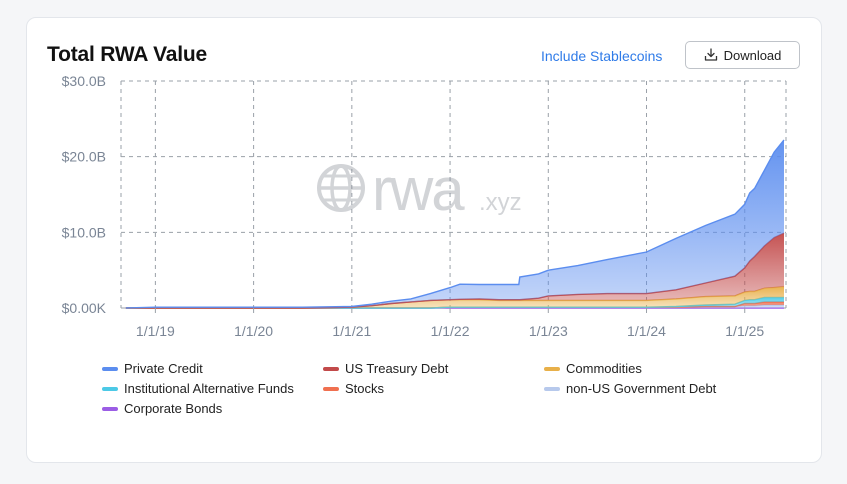  I want to click on y-tick-label: $10.0B, so click(84, 232).